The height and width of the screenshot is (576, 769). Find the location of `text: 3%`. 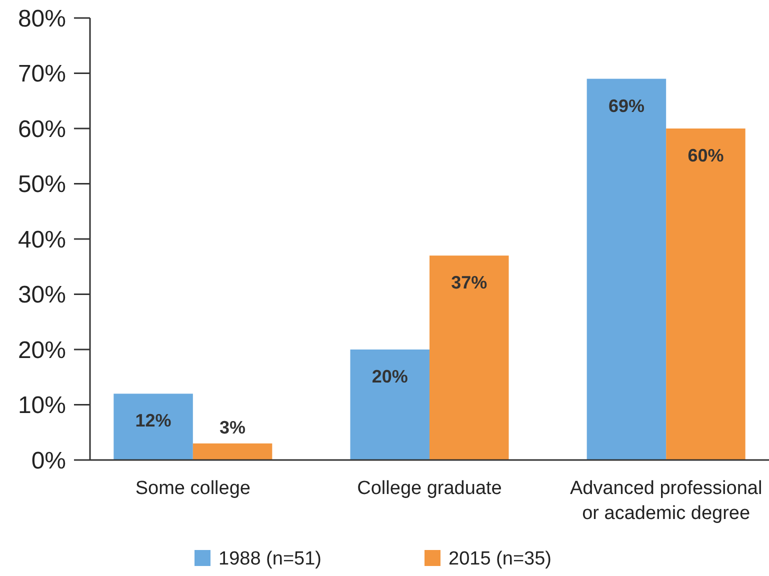

text: 3% is located at coordinates (233, 427).